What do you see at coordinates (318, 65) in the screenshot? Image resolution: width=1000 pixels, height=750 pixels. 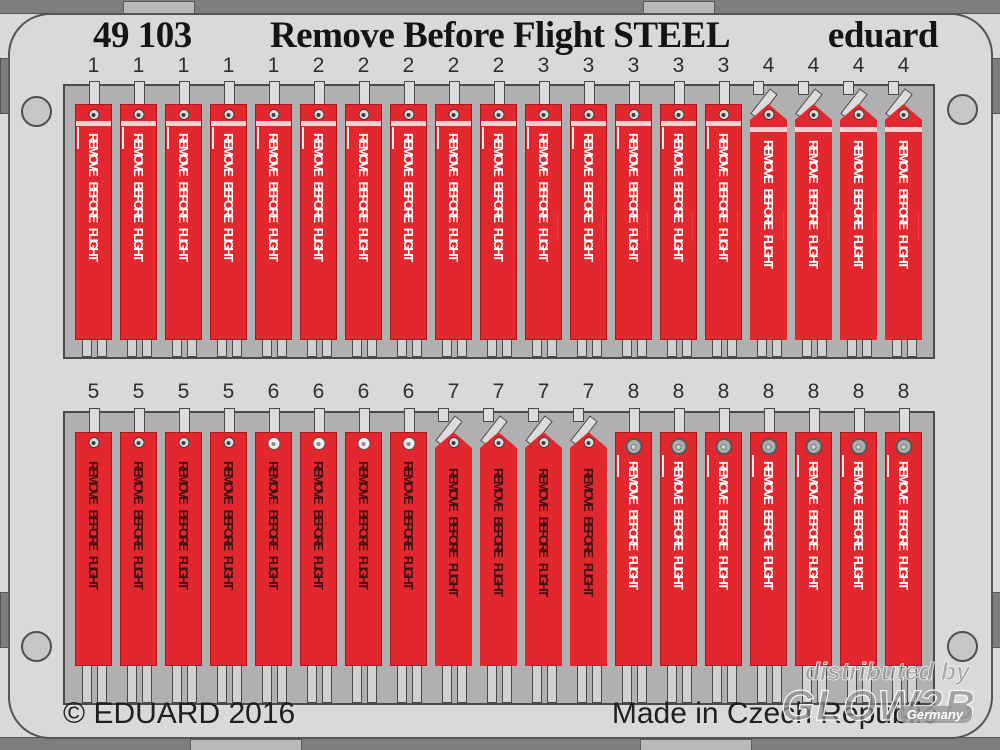 I see `tag-number-label: 2` at bounding box center [318, 65].